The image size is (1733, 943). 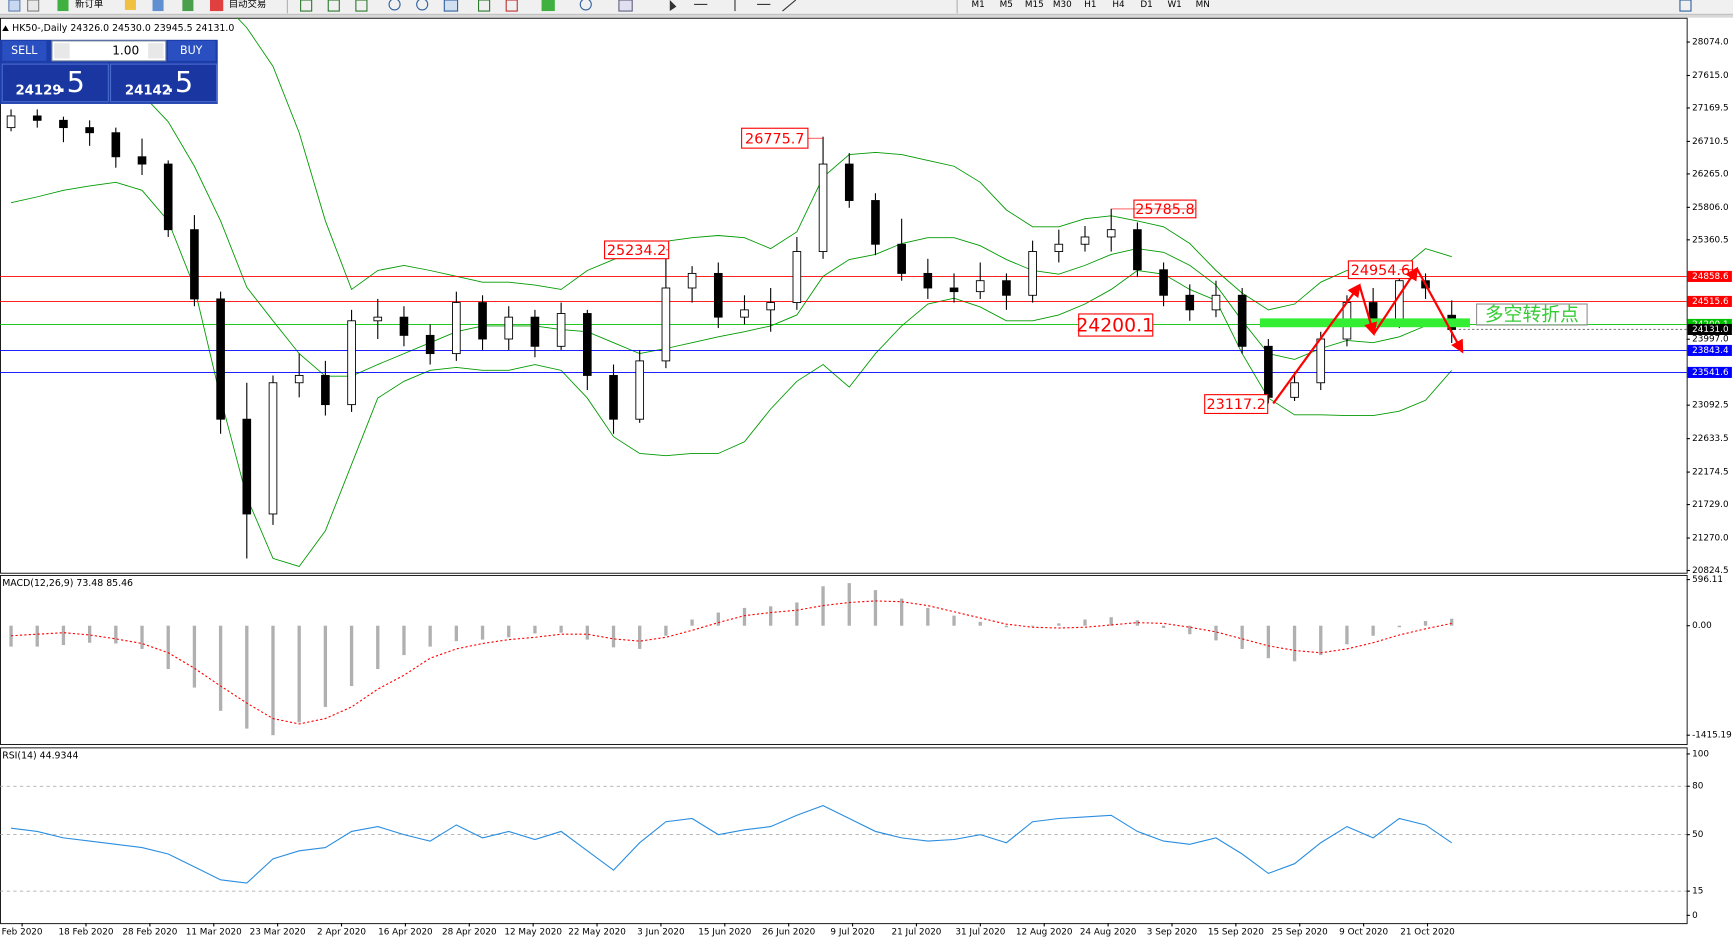 What do you see at coordinates (22, 932) in the screenshot?
I see `x-tick-label: Feb 2020` at bounding box center [22, 932].